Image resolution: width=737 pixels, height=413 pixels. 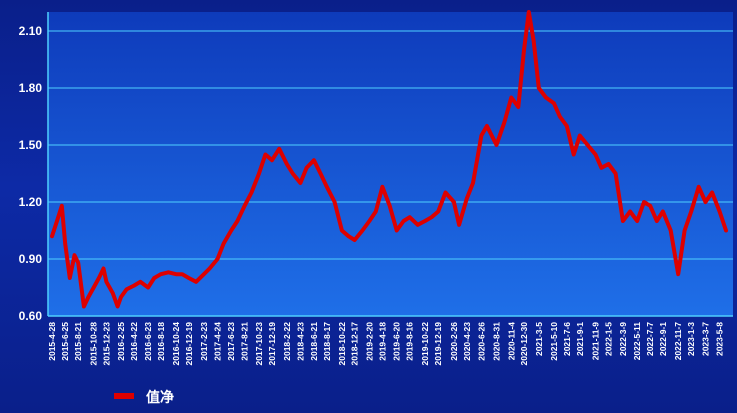 I want to click on x-tick-label: 2022-3-9, so click(x=623, y=339).